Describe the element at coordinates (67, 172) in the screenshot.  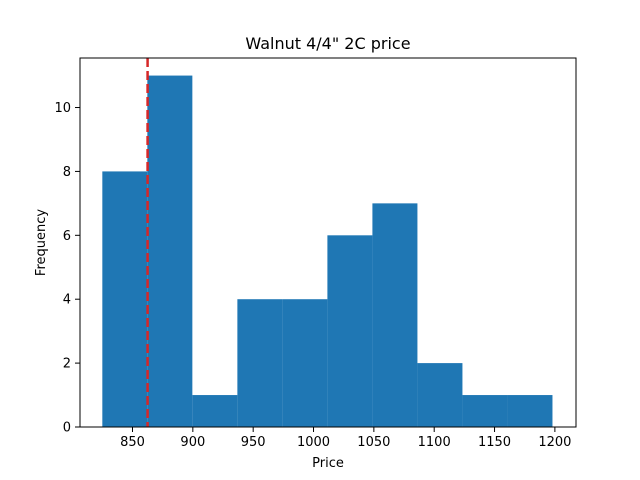
I see `y-tick-label: 8` at that location.